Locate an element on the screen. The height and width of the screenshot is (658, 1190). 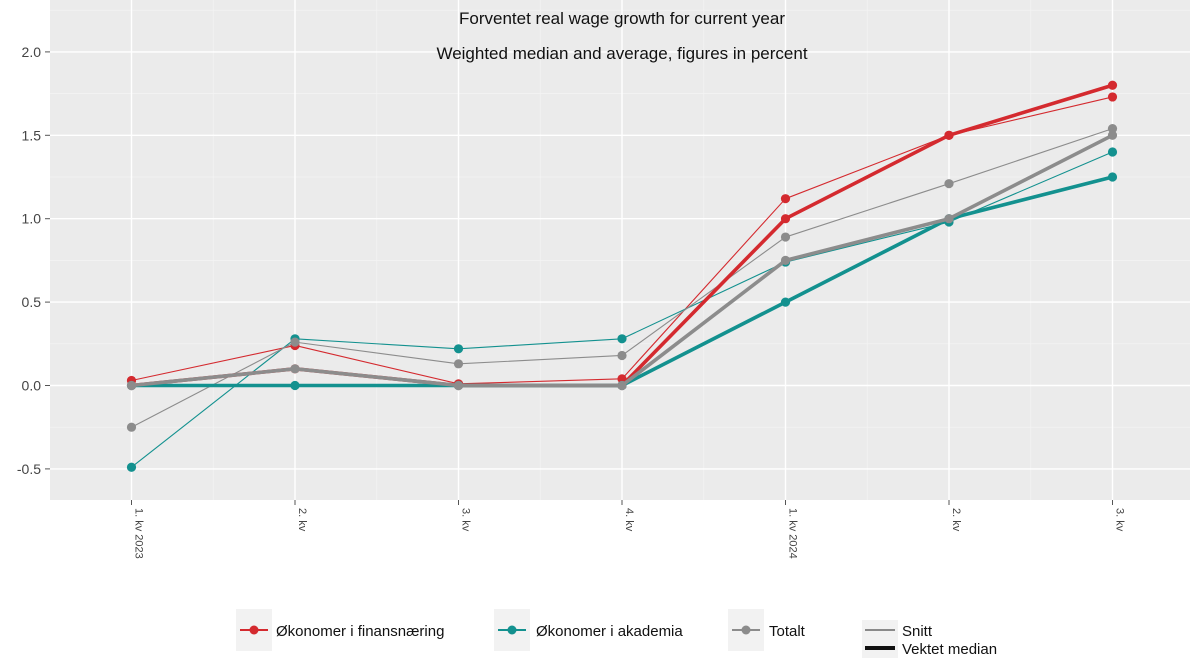
y-tick-label: 0.5 is located at coordinates (32, 302).